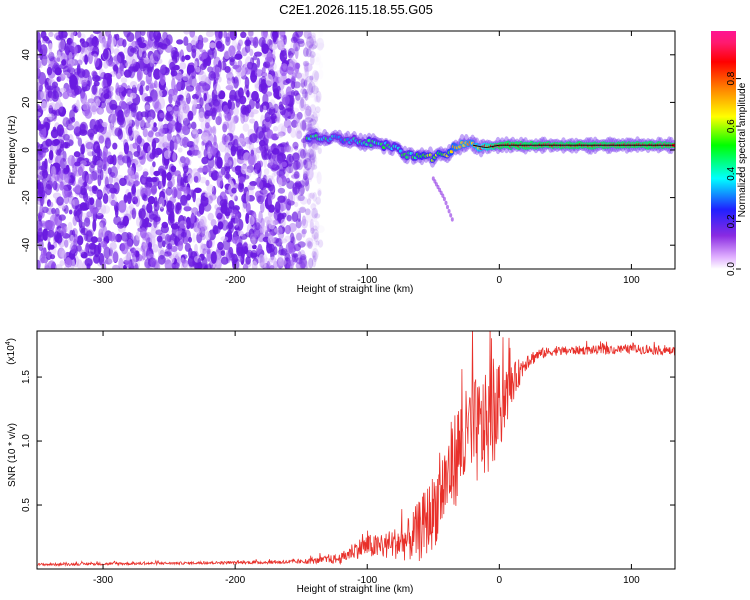 The height and width of the screenshot is (600, 750). What do you see at coordinates (733, 173) in the screenshot?
I see `colorbar-ticks: 0.0 0.2 0.4 0.6 0.8` at bounding box center [733, 173].